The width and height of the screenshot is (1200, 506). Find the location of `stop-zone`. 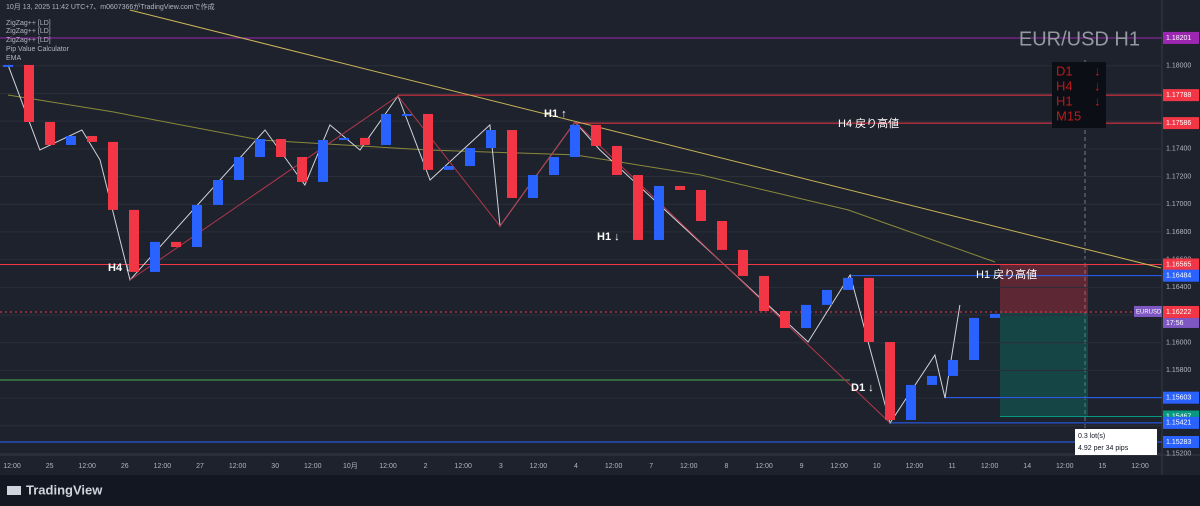

stop-zone is located at coordinates (1044, 289).